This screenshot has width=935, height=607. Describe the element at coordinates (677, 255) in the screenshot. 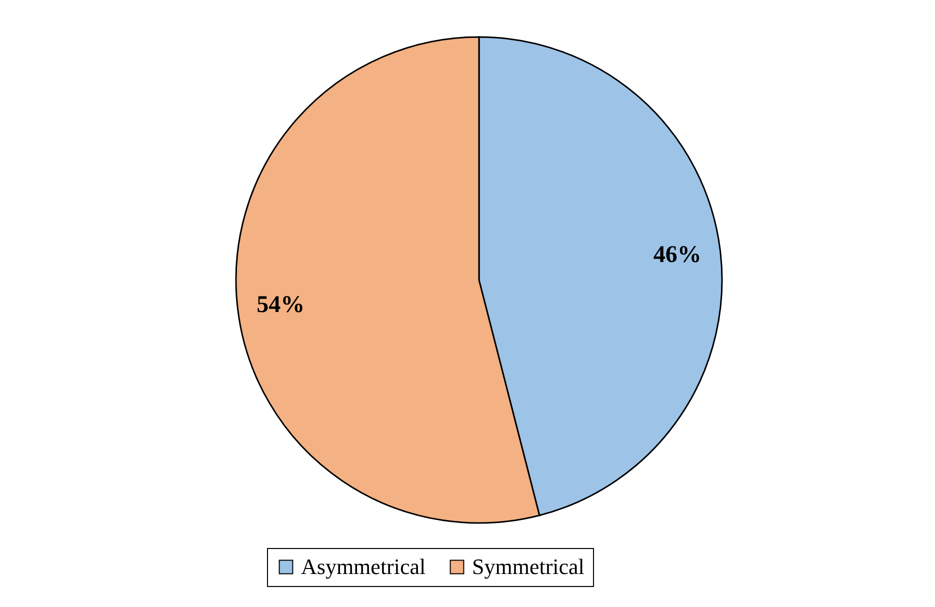

I see `data-label: 46%` at that location.